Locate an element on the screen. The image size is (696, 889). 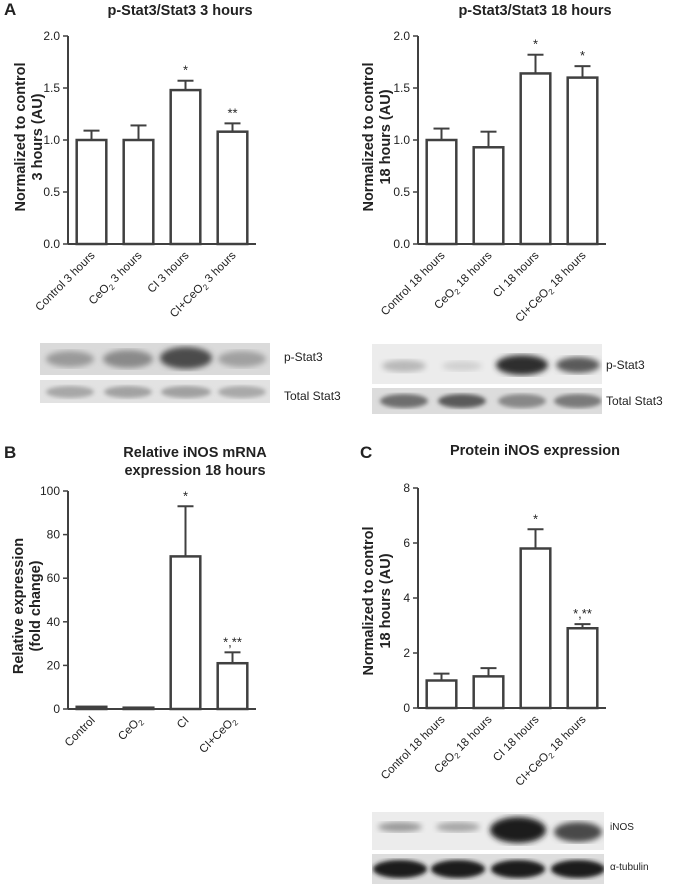
y-tick-label: 20 is located at coordinates (54, 665).